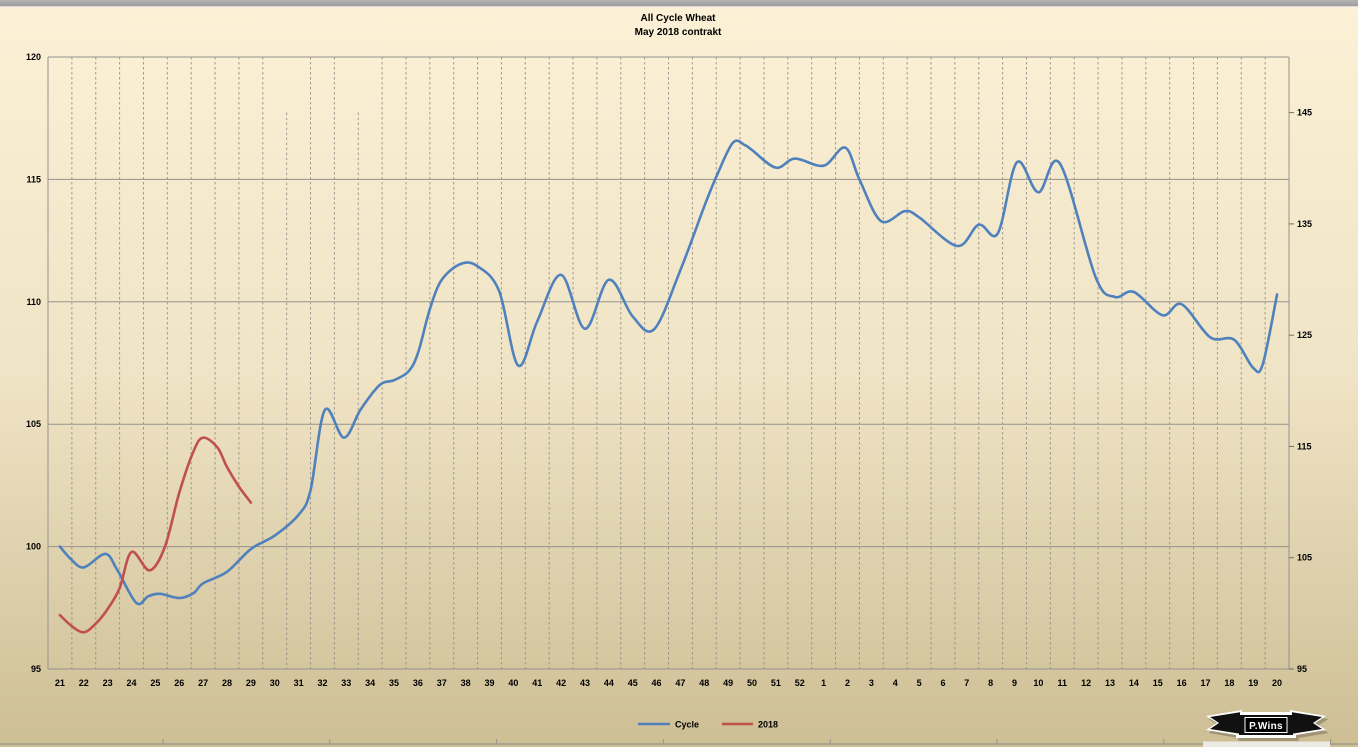 The image size is (1358, 747). I want to click on x-axis-tick-label: 18, so click(1229, 683).